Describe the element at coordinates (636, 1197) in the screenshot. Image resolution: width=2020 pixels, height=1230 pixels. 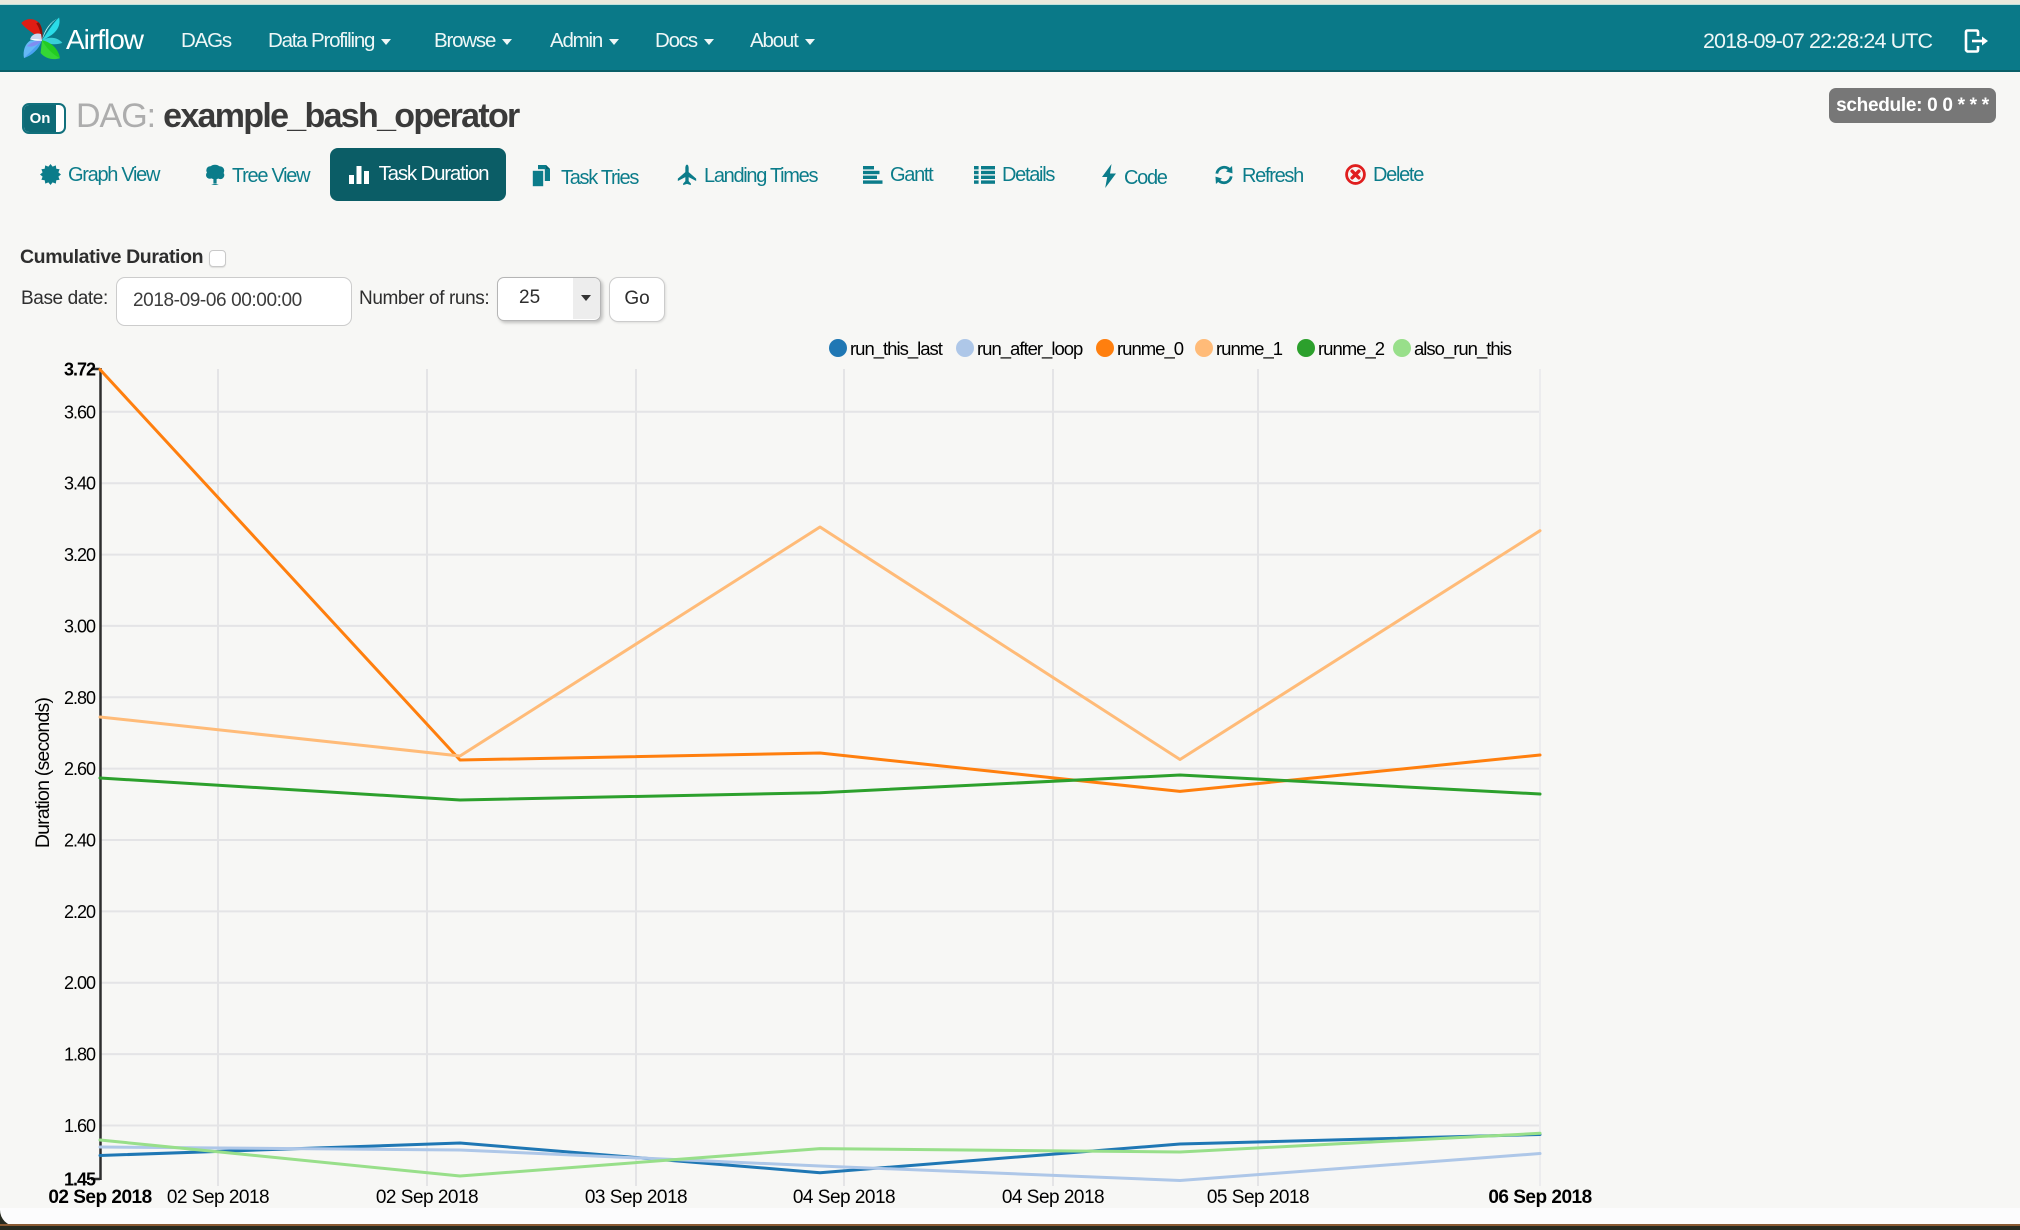
I see `svg-text: 03 Sep 2018` at that location.